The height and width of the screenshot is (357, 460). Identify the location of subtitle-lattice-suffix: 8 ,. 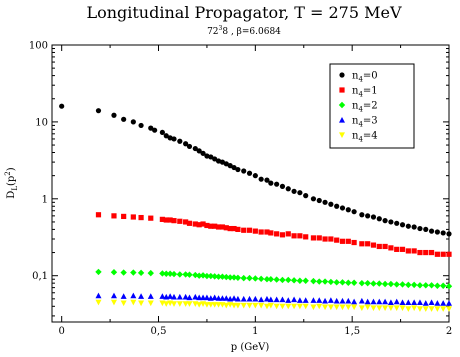
(229, 32).